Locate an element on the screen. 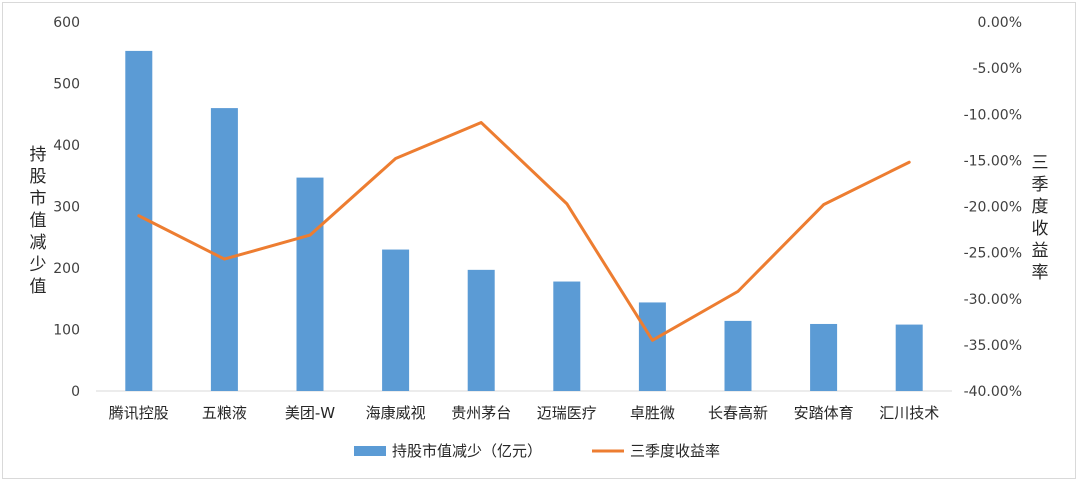 This screenshot has width=1080, height=483. left-tick-label: 0 is located at coordinates (75, 392).